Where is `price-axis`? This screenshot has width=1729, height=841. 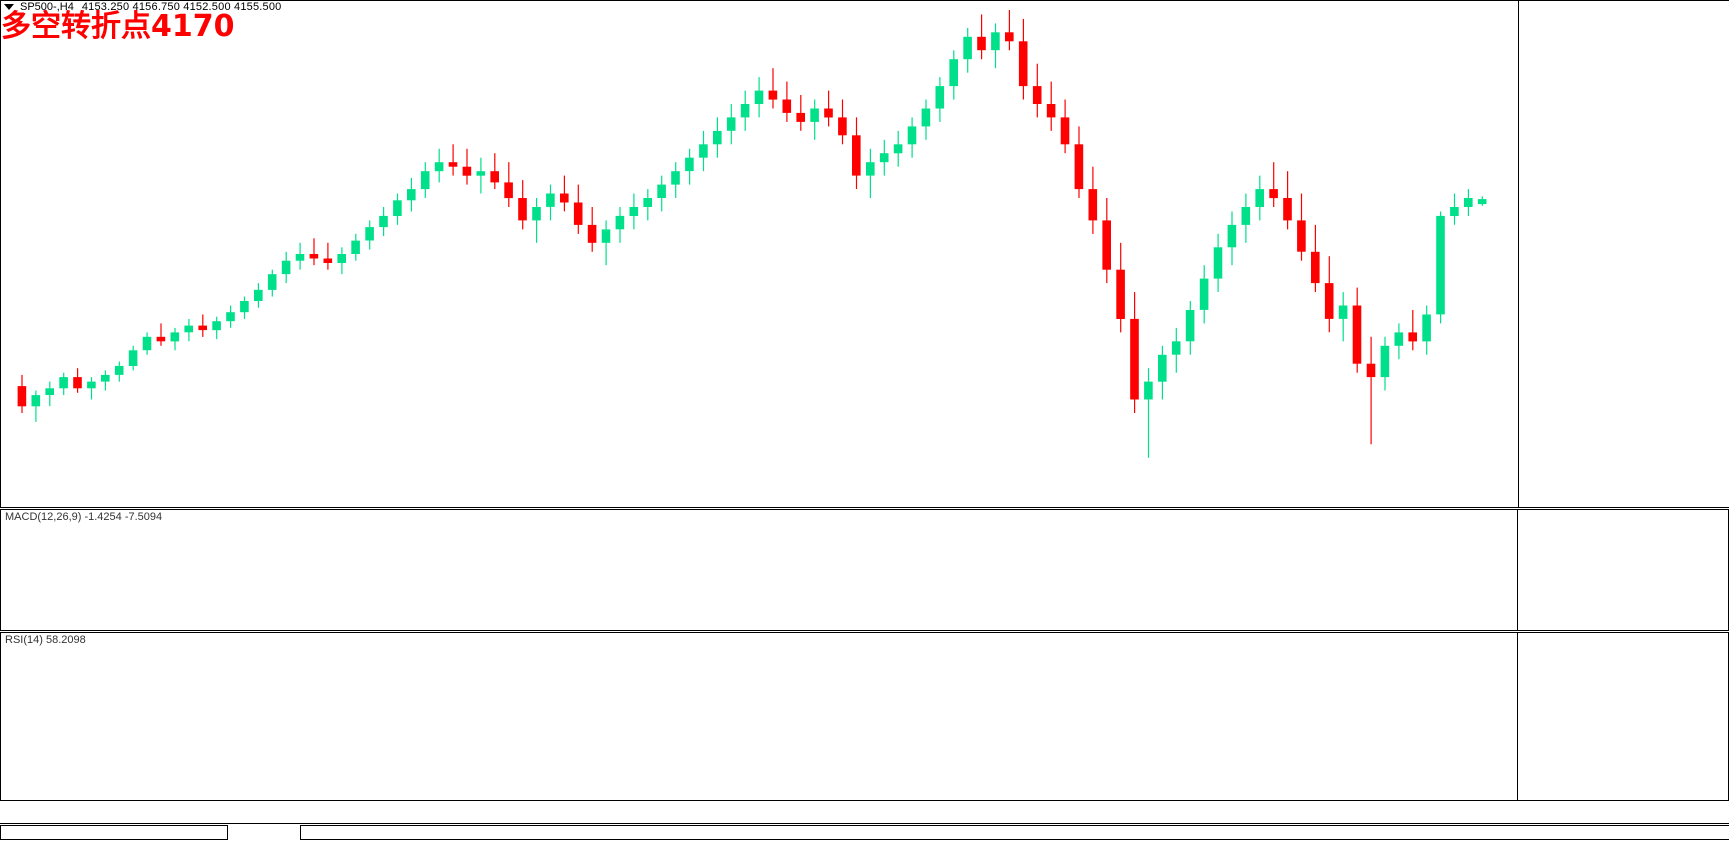 price-axis is located at coordinates (1623, 254).